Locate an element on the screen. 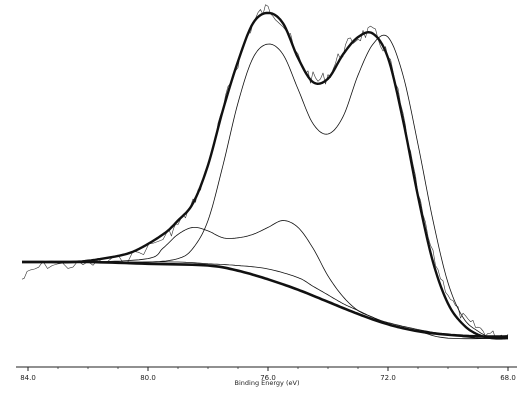 This screenshot has width=519, height=401. x-tick-label: 84.0 is located at coordinates (28, 378).